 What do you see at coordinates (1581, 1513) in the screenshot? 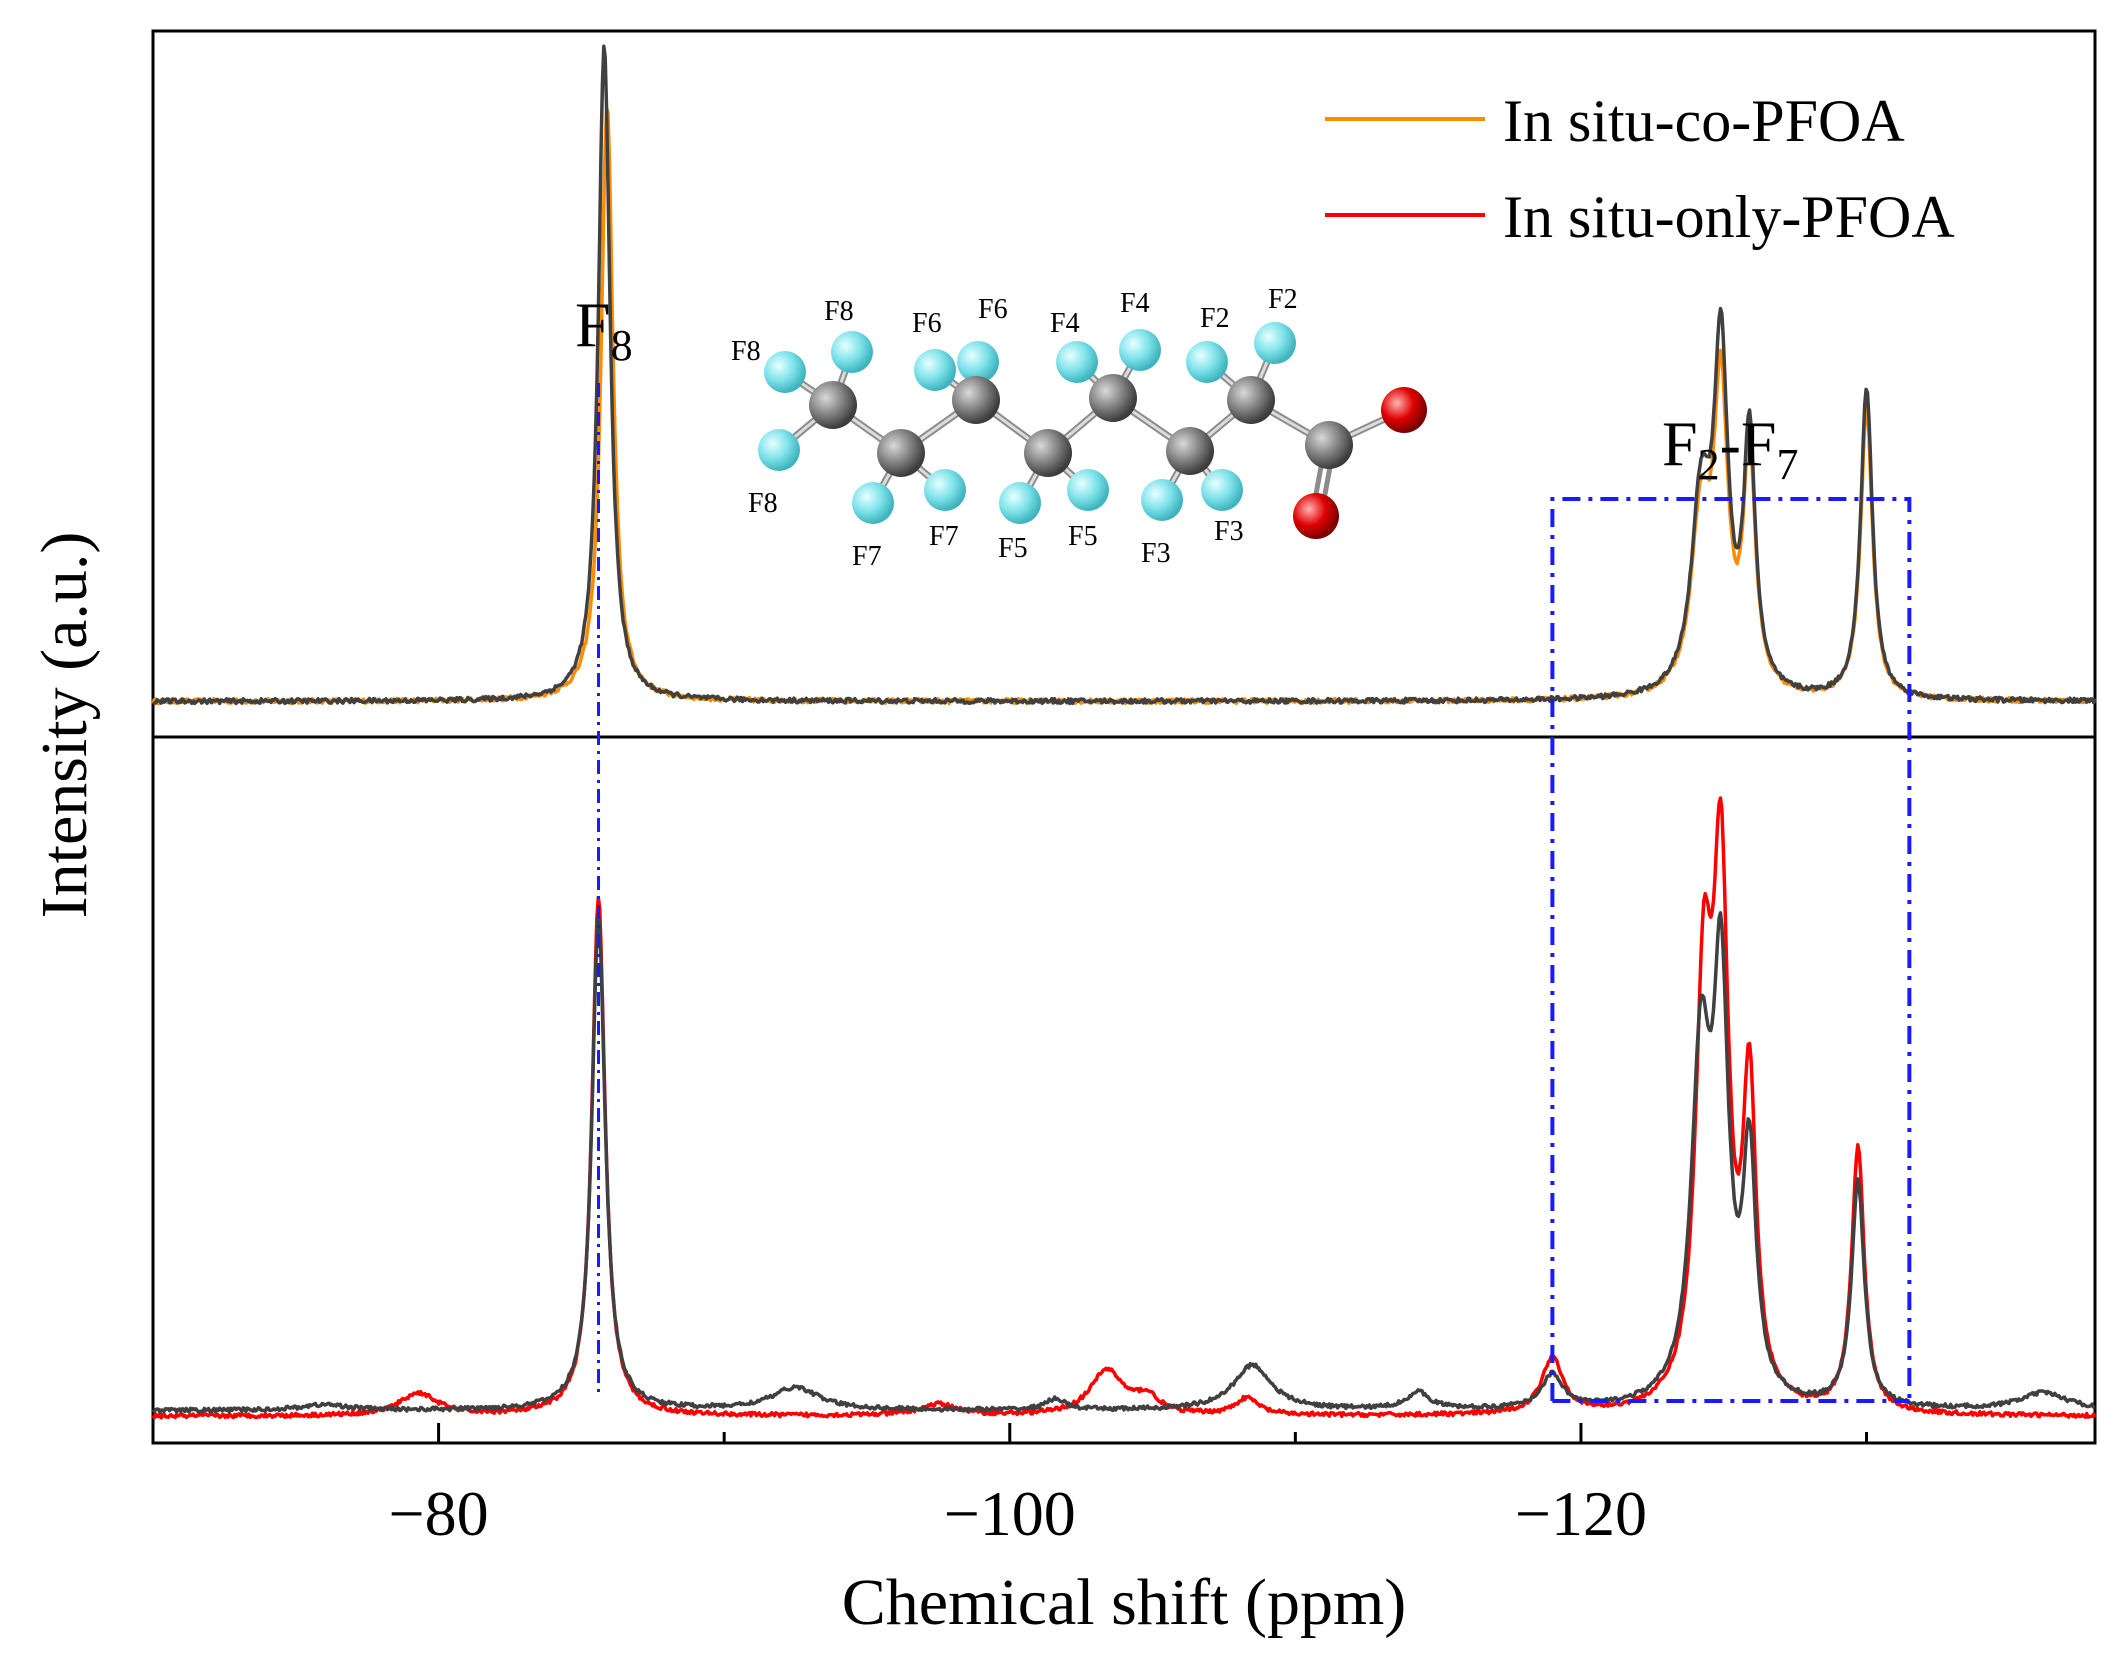
I see `x-tick-label: −120` at bounding box center [1581, 1513].